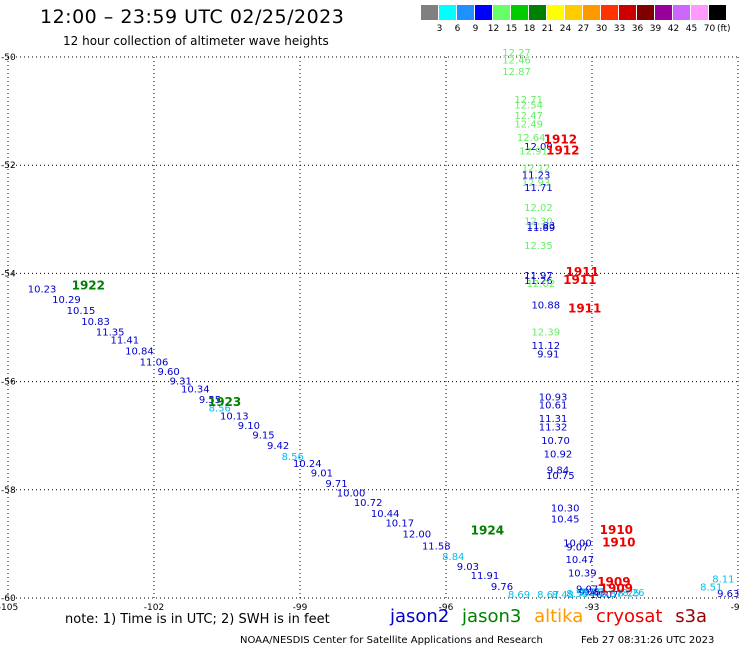  I want to click on wave-height-point: 10.45, so click(565, 519).